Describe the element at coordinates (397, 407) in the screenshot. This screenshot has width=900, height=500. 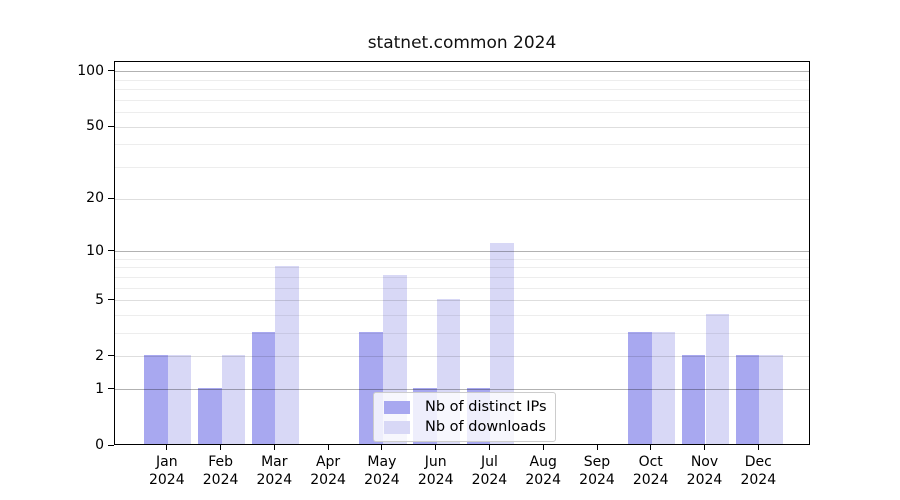
I see `legend-swatch-distinct-ips` at that location.